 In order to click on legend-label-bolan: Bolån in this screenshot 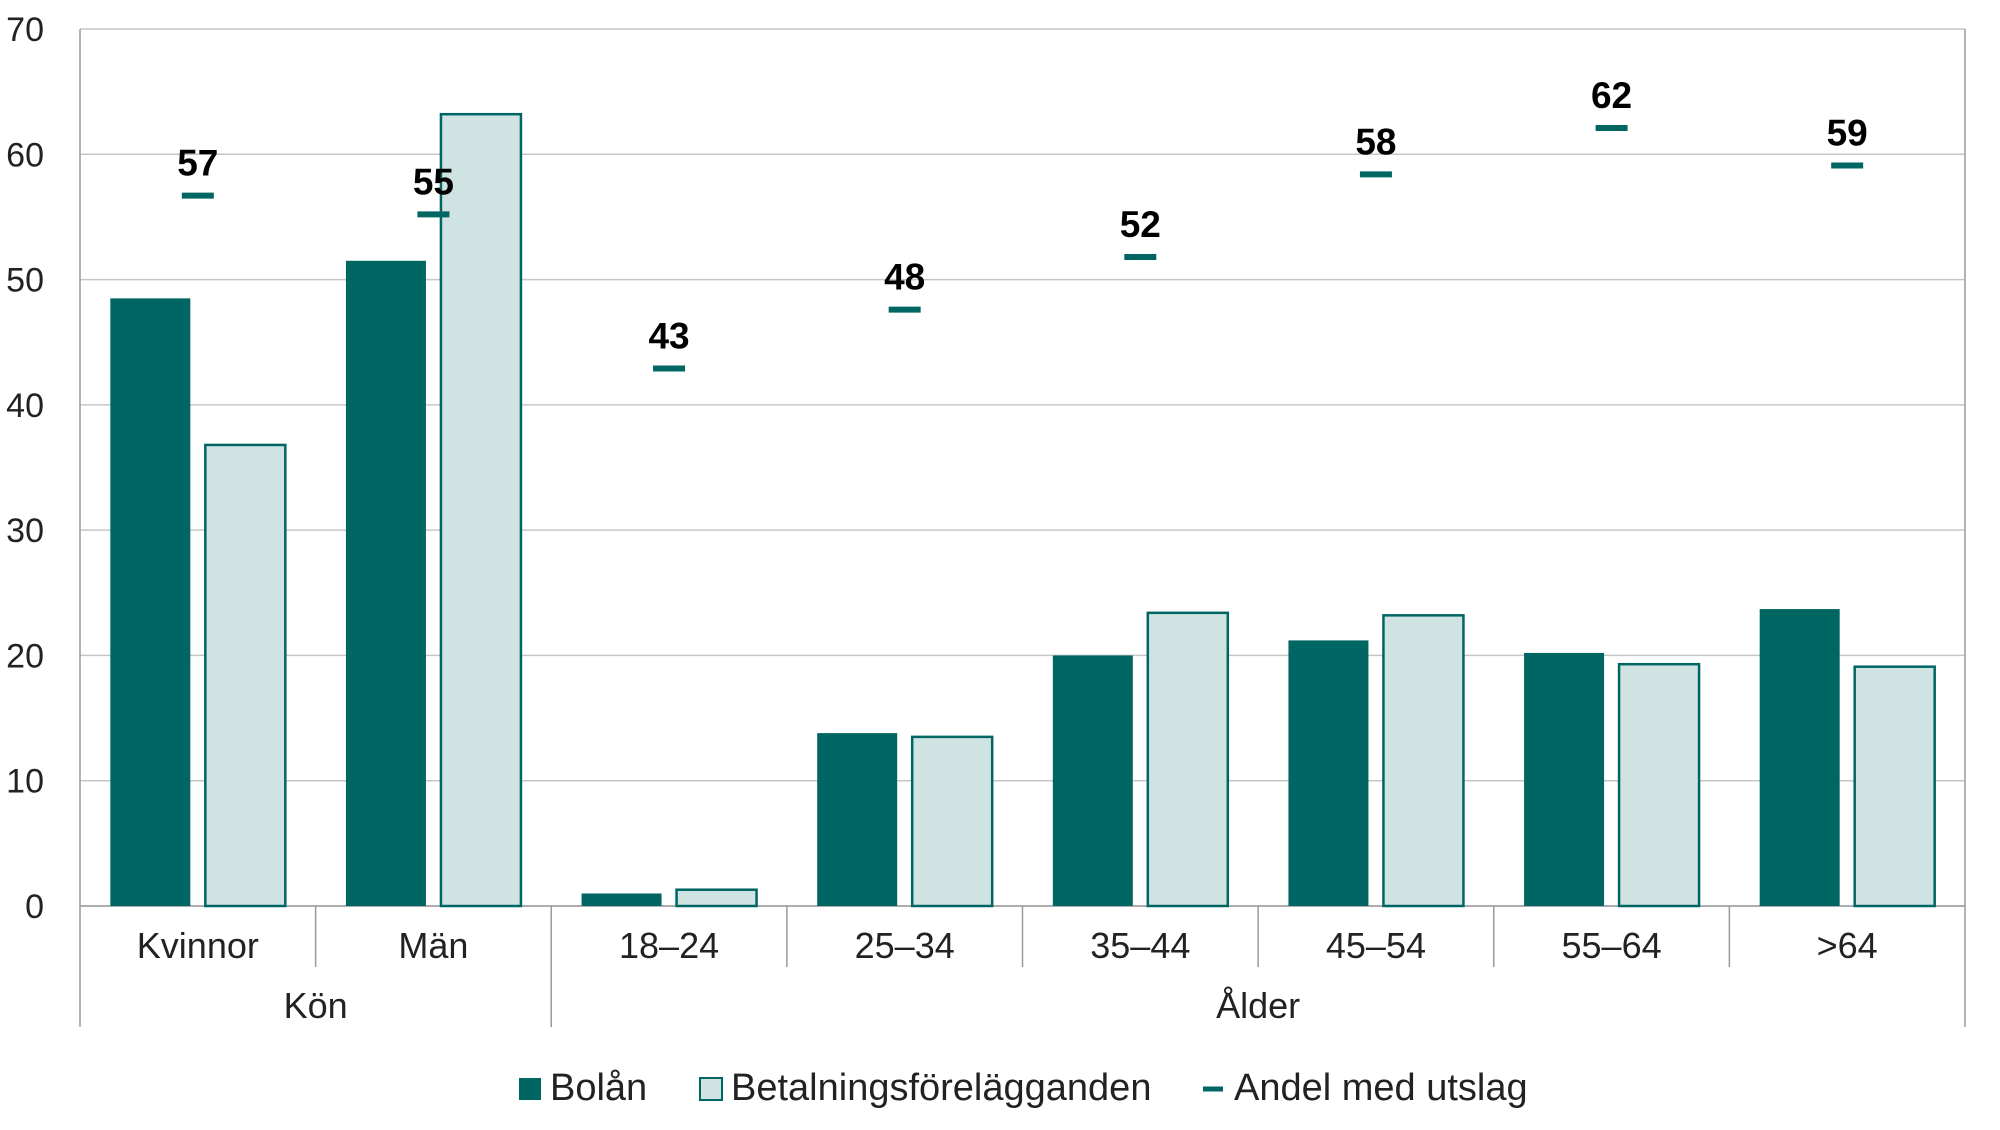, I will do `click(598, 1088)`.